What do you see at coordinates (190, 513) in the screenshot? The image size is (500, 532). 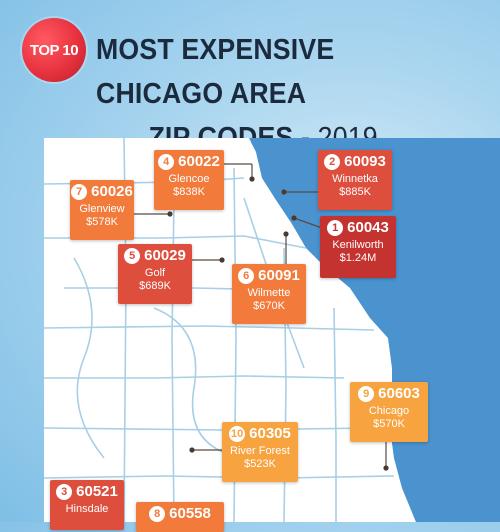 I see `zip-code: 60558` at bounding box center [190, 513].